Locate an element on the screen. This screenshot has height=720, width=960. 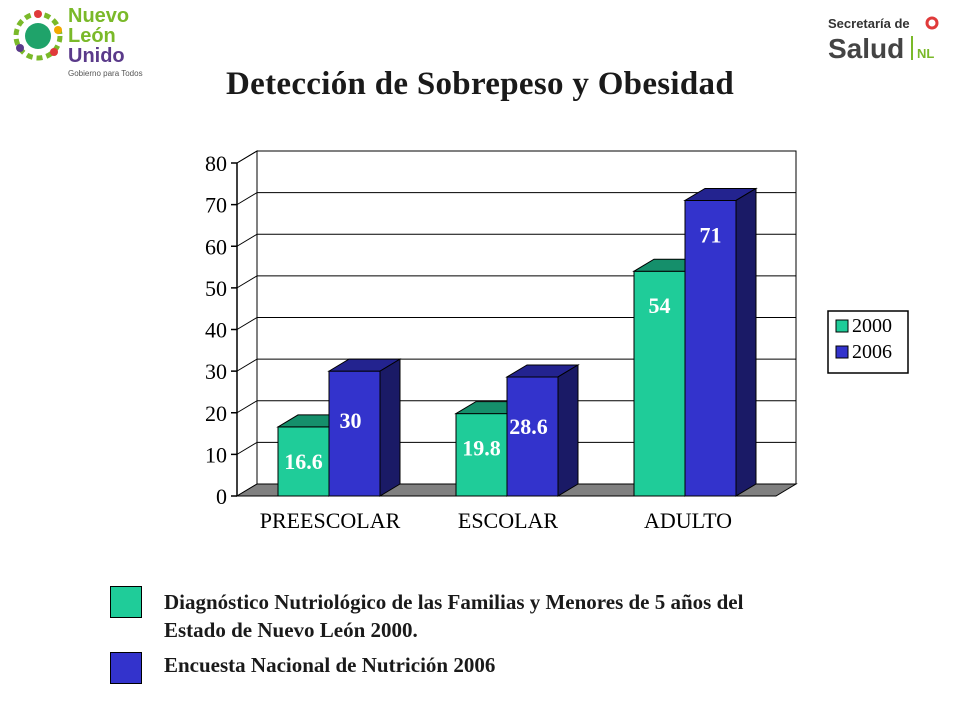
y-tick-label: 50 is located at coordinates (216, 288).